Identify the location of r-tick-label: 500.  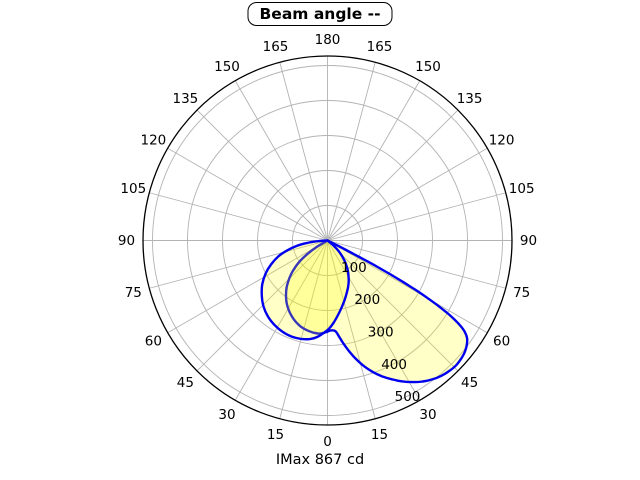
(408, 397).